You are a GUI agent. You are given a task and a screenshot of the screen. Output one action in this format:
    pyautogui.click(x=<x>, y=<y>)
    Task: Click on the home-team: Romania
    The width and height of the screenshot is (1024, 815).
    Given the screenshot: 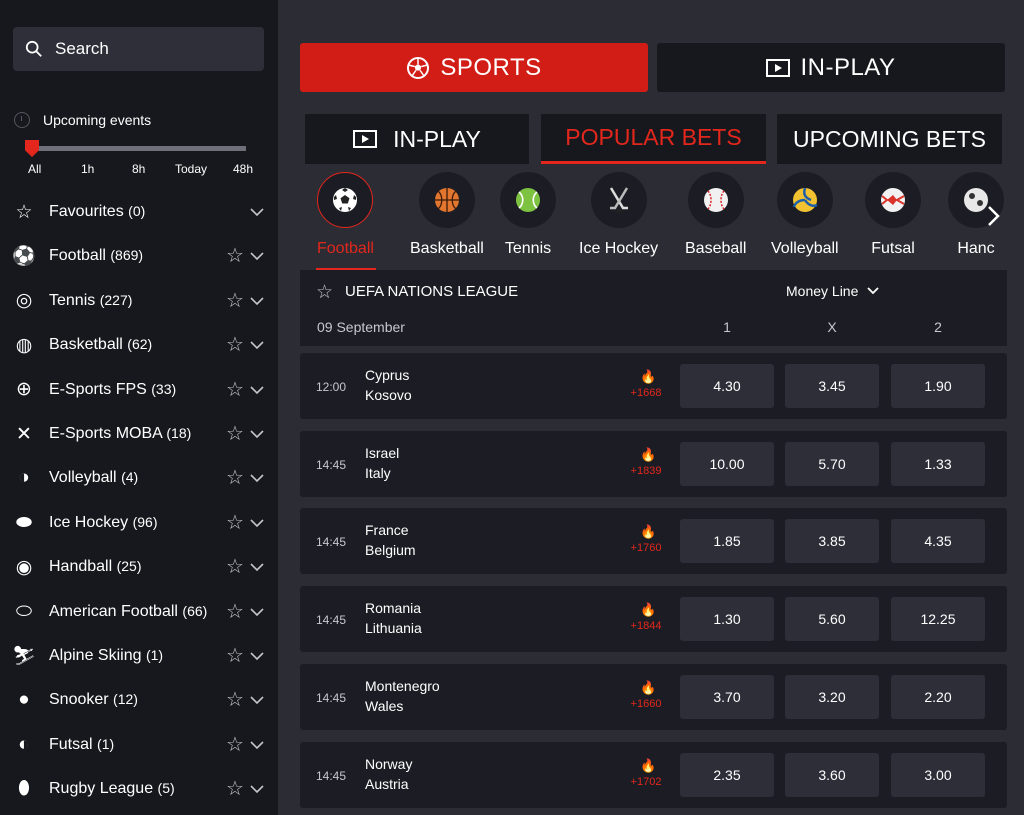 What is the action you would take?
    pyautogui.click(x=393, y=608)
    